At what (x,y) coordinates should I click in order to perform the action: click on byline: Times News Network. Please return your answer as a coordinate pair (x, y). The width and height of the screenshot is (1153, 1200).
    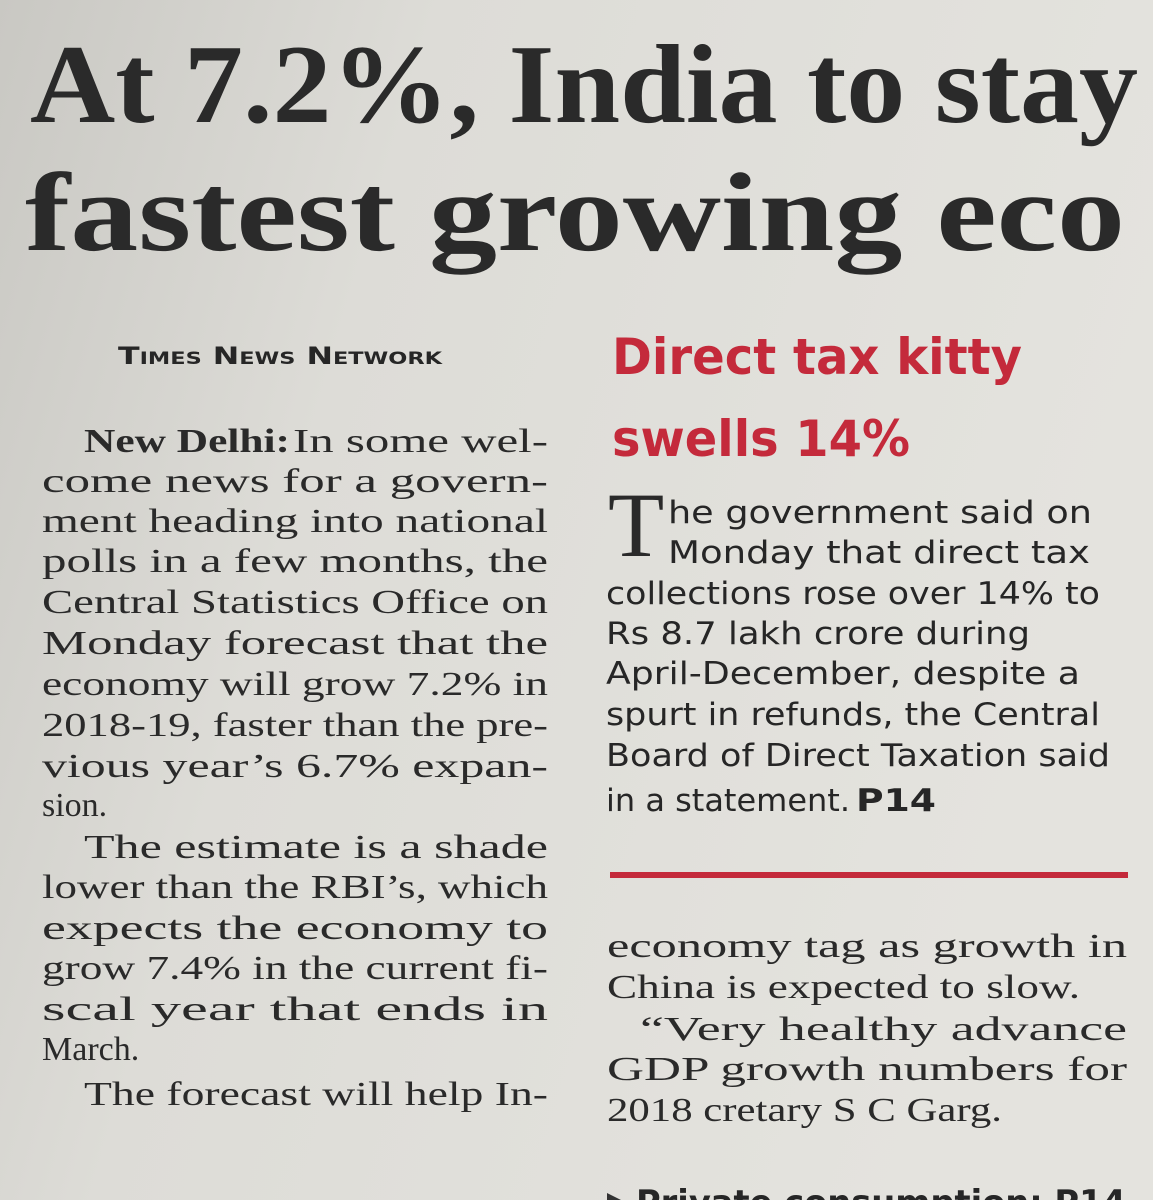
    Looking at the image, I should click on (280, 356).